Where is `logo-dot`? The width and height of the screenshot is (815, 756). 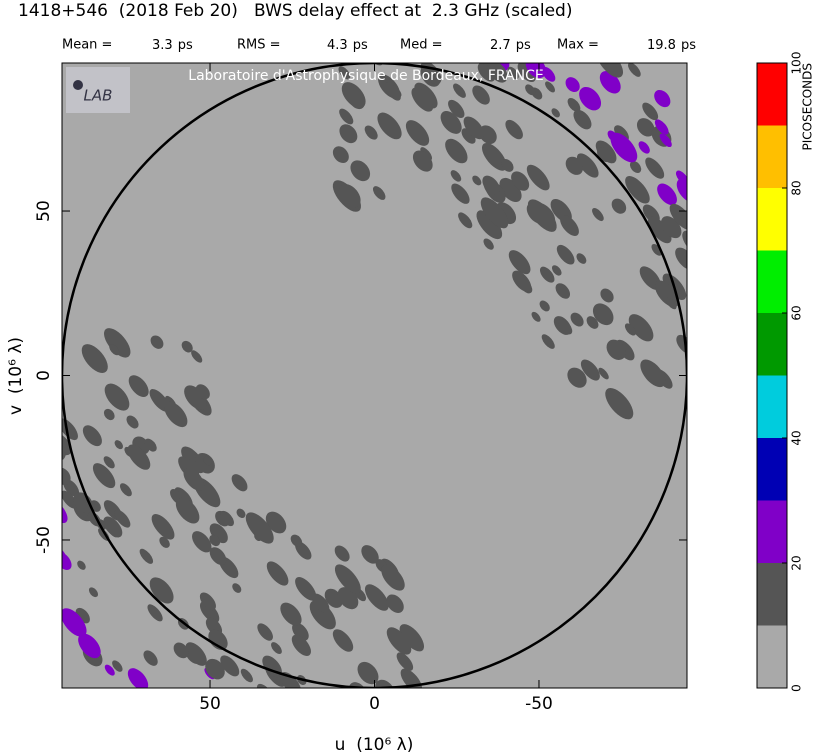 logo-dot is located at coordinates (78, 85).